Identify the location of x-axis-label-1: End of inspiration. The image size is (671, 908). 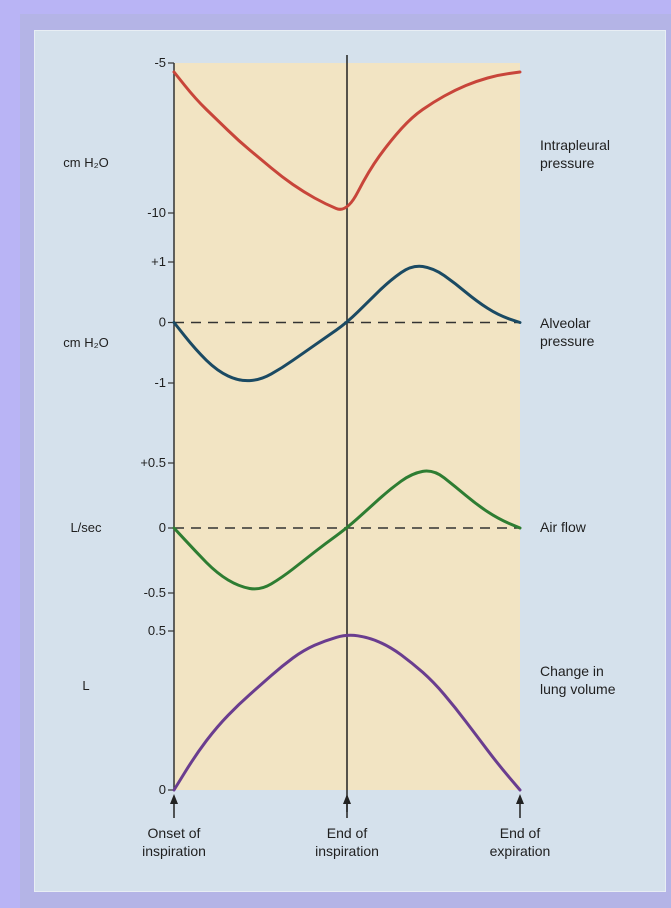
(347, 842).